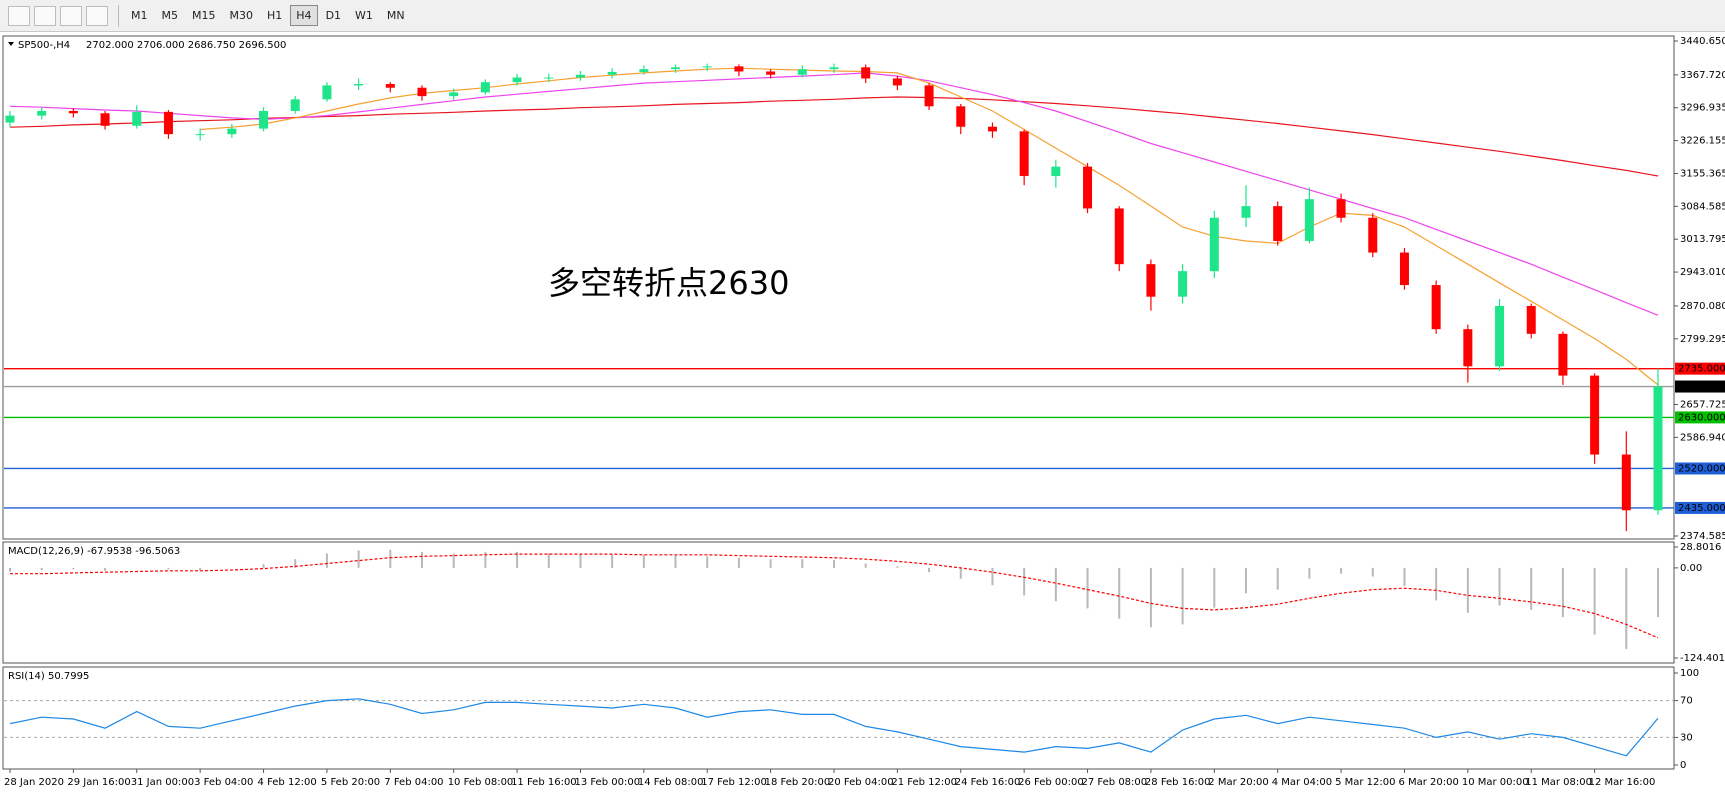 This screenshot has height=797, width=1725. I want to click on timeframe-button: M1, so click(139, 15).